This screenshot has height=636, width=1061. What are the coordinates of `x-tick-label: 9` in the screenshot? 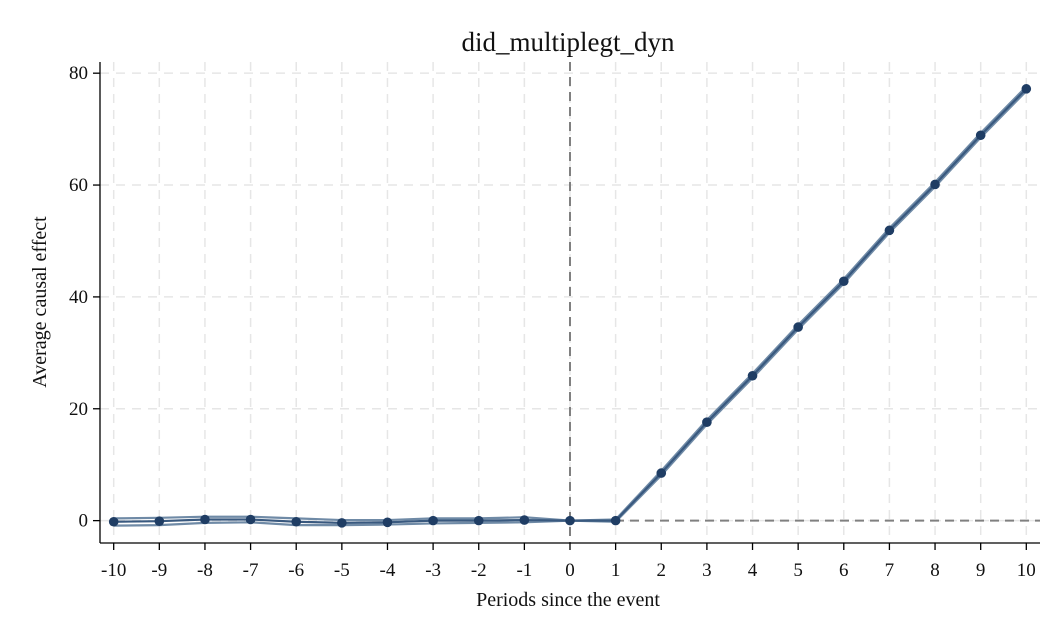 It's located at (981, 570).